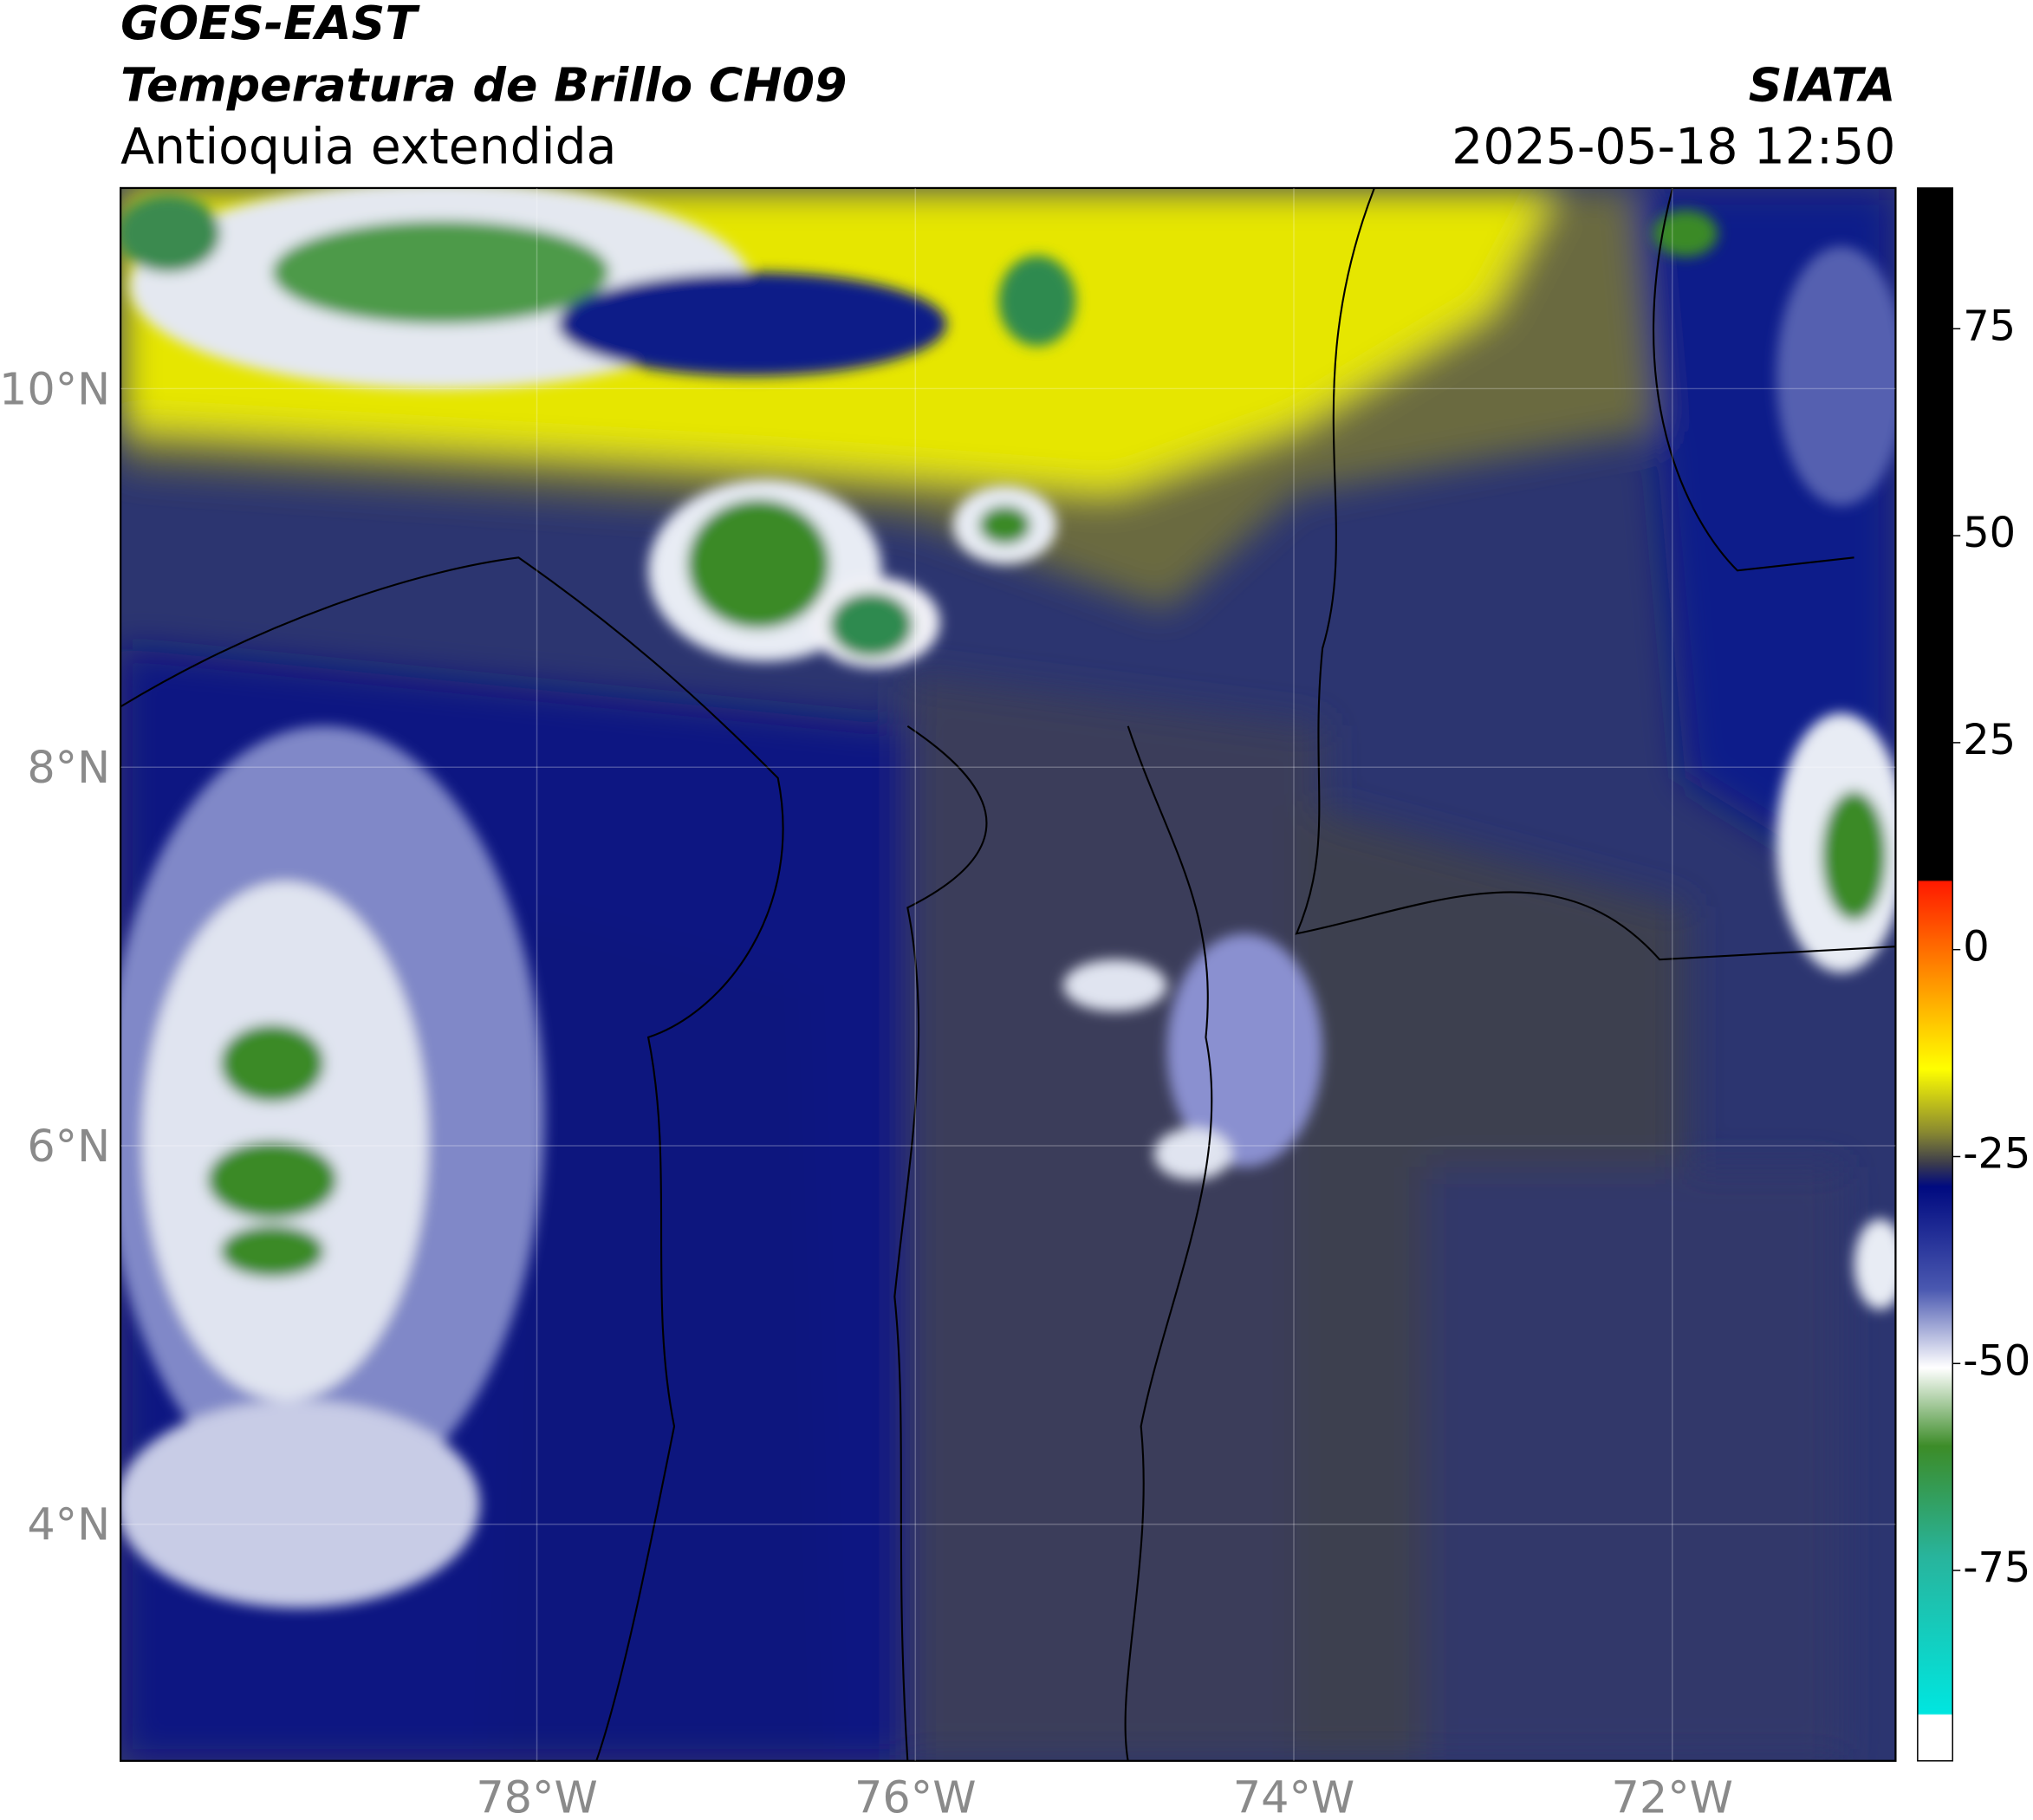 The width and height of the screenshot is (2033, 1820). What do you see at coordinates (536, 1796) in the screenshot?
I see `lon-tick-label: 78°W` at bounding box center [536, 1796].